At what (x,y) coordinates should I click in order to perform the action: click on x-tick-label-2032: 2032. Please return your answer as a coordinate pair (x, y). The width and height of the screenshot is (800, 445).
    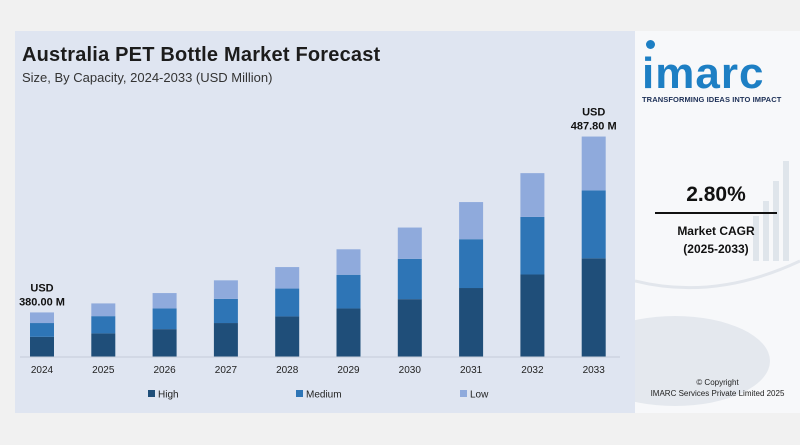
    Looking at the image, I should click on (532, 370).